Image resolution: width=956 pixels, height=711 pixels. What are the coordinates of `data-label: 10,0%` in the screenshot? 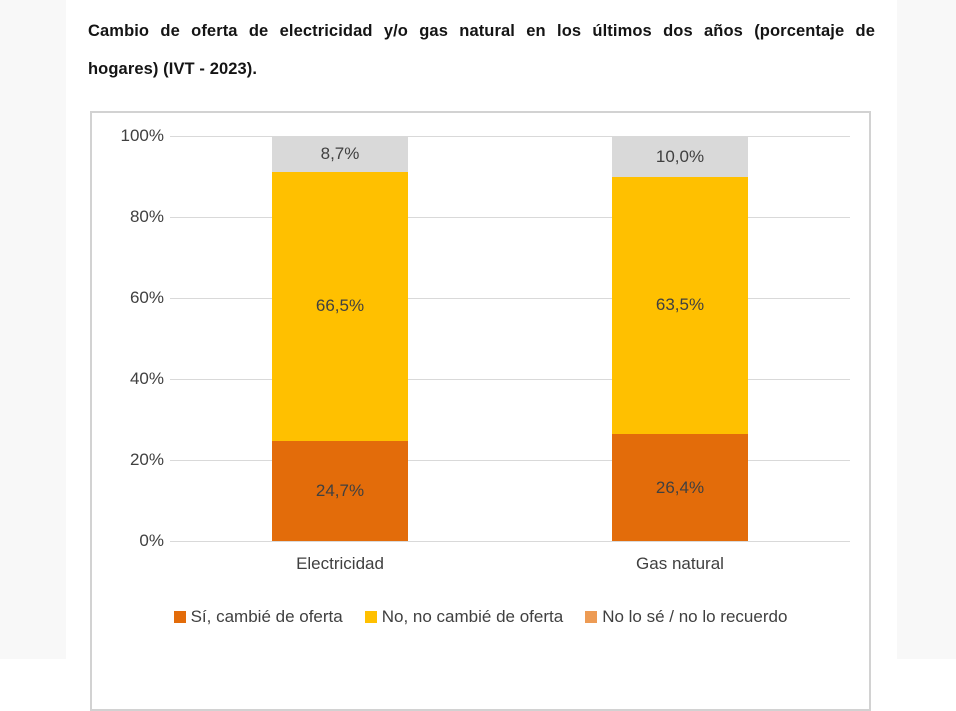 It's located at (680, 156).